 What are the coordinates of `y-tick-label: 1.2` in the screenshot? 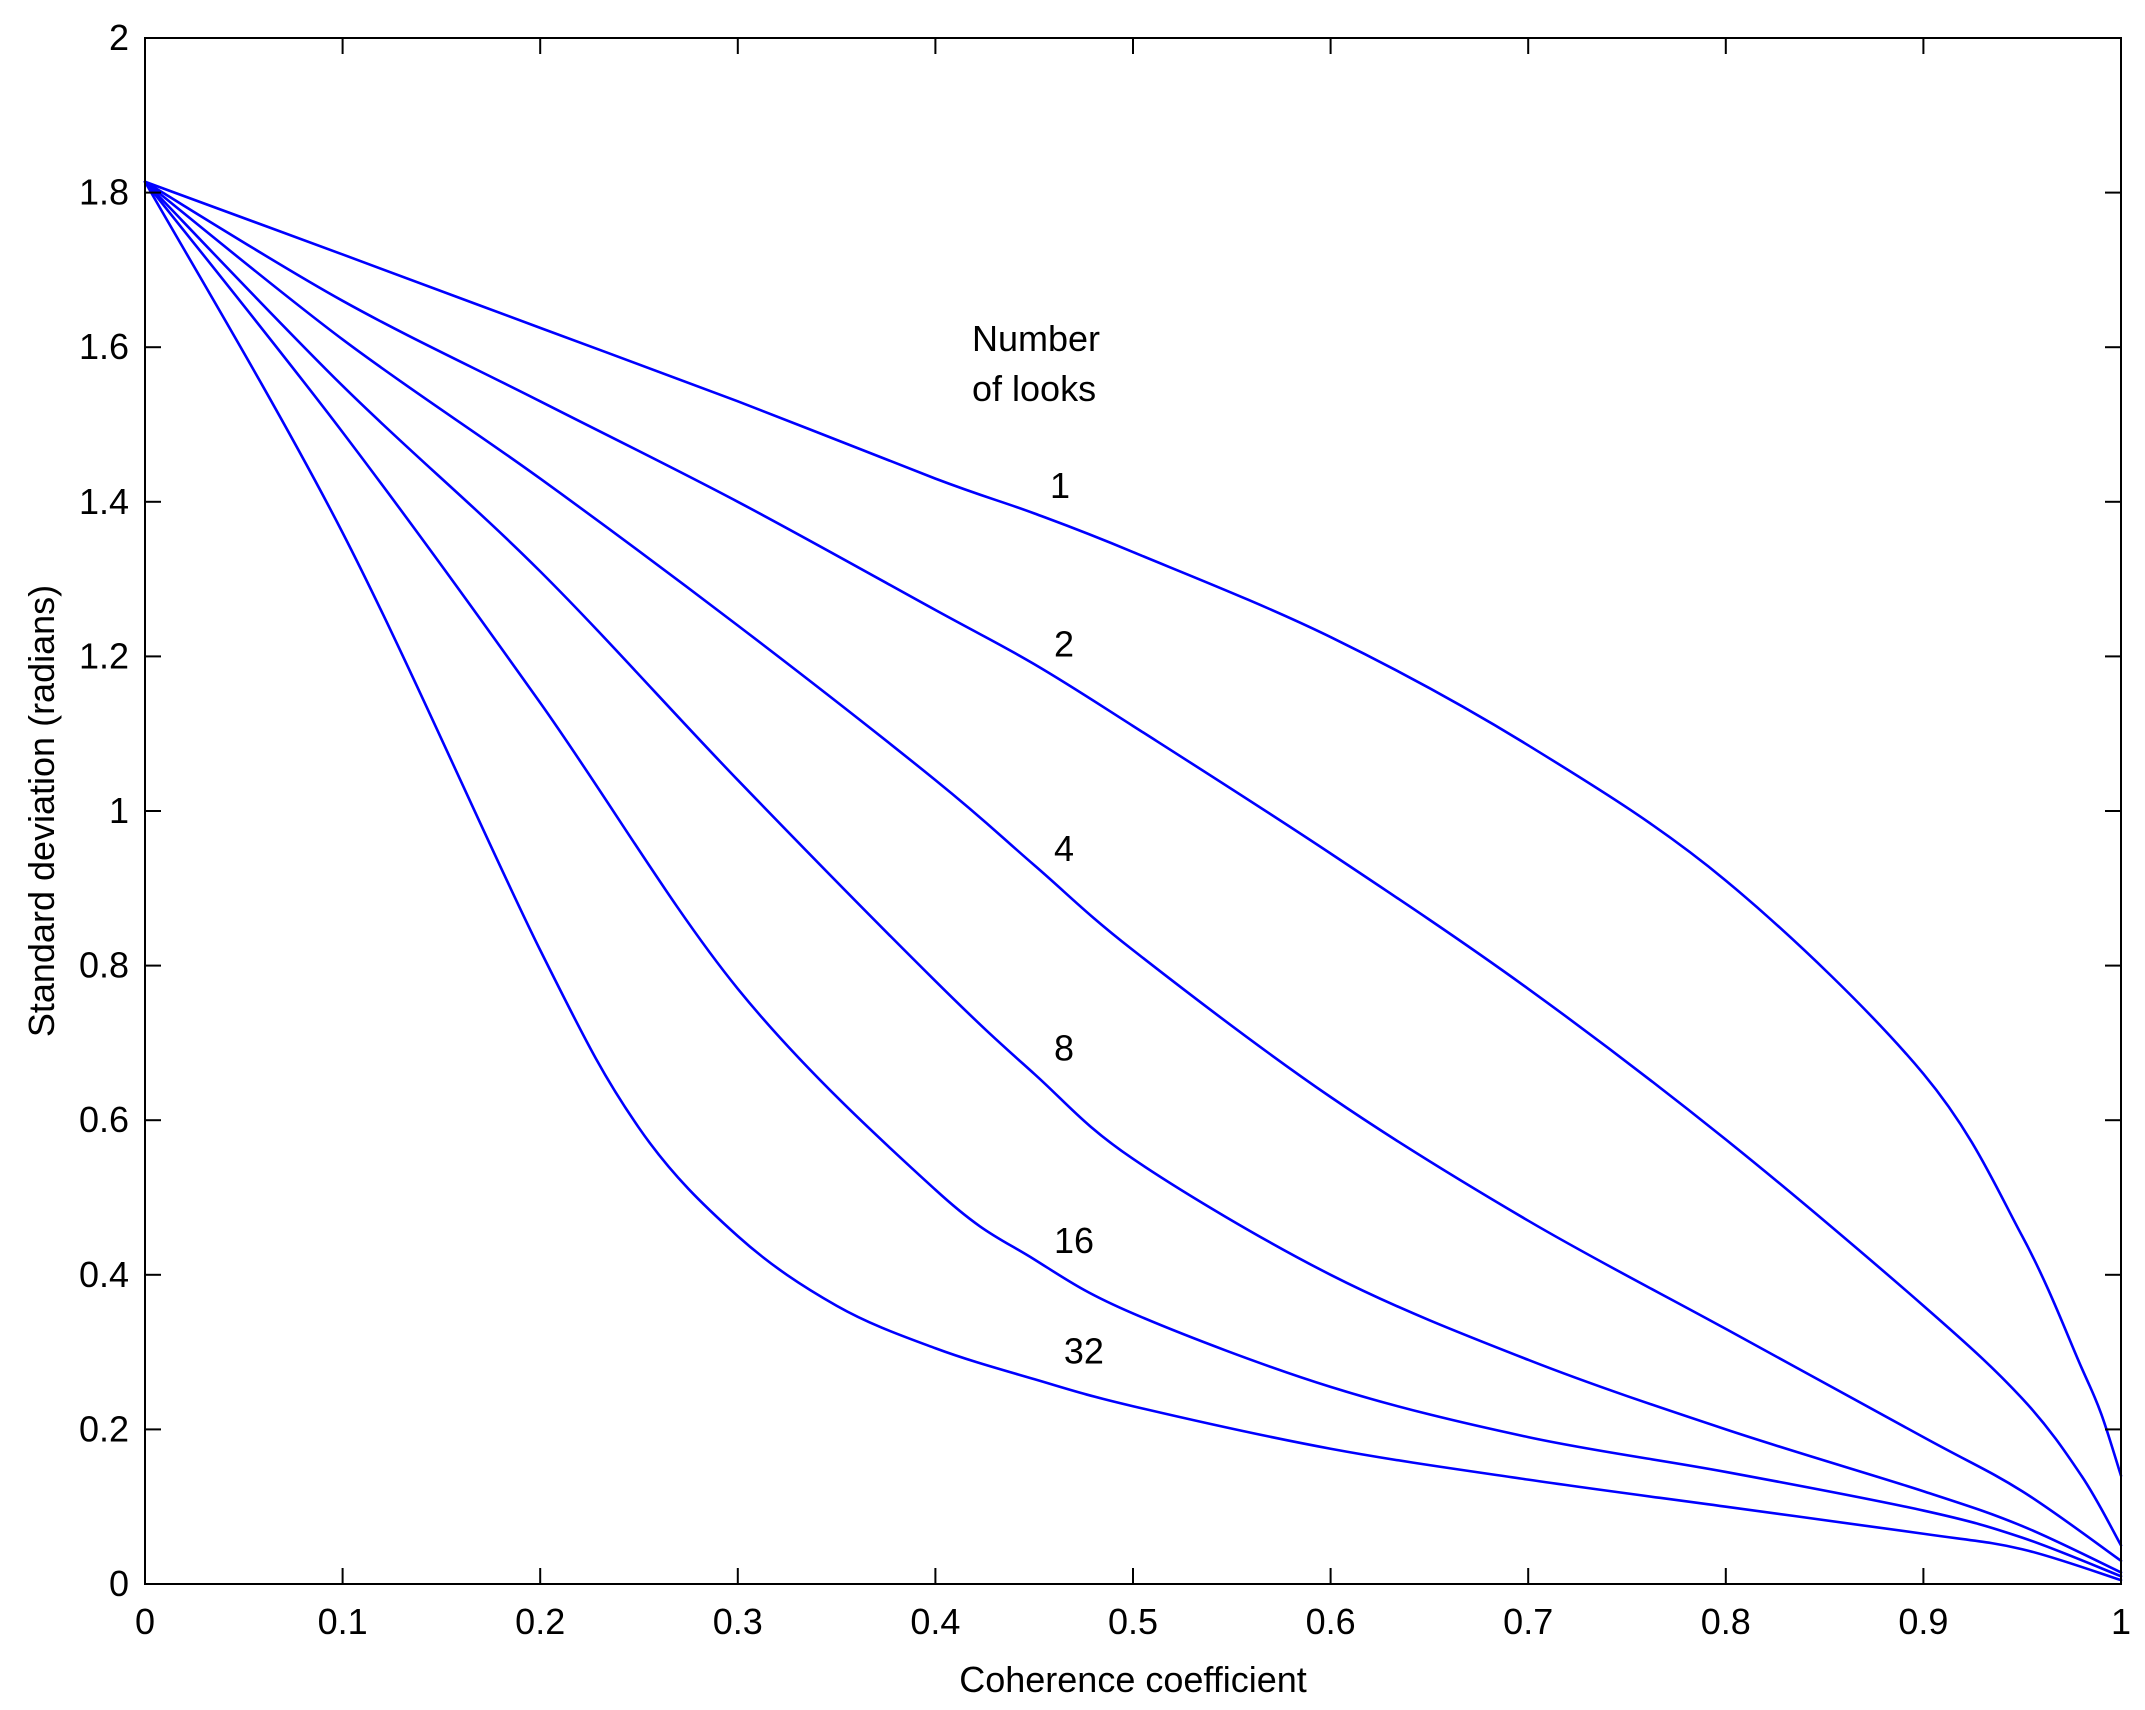 It's located at (104, 655).